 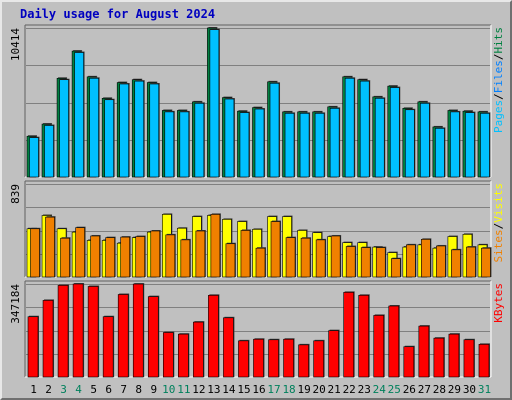 What do you see at coordinates (334, 389) in the screenshot?
I see `day-label: 21` at bounding box center [334, 389].